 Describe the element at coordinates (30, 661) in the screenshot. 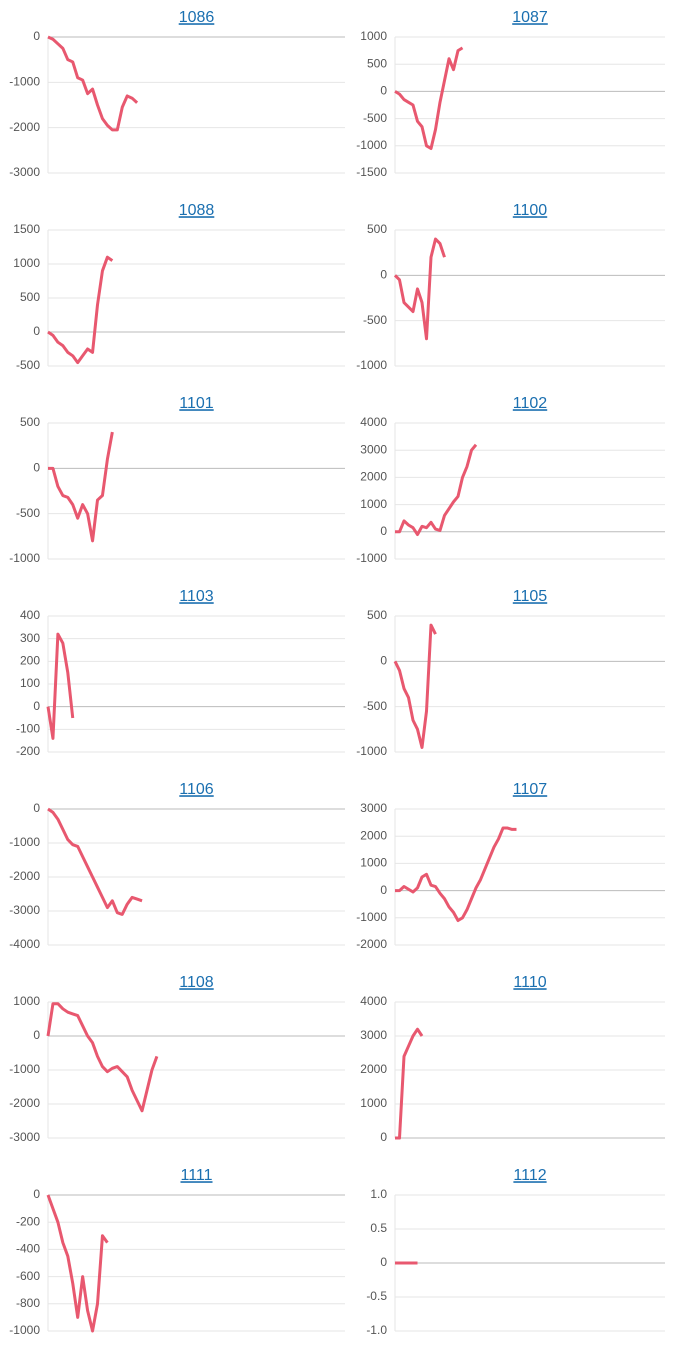

I see `y-tick-label: 200` at that location.